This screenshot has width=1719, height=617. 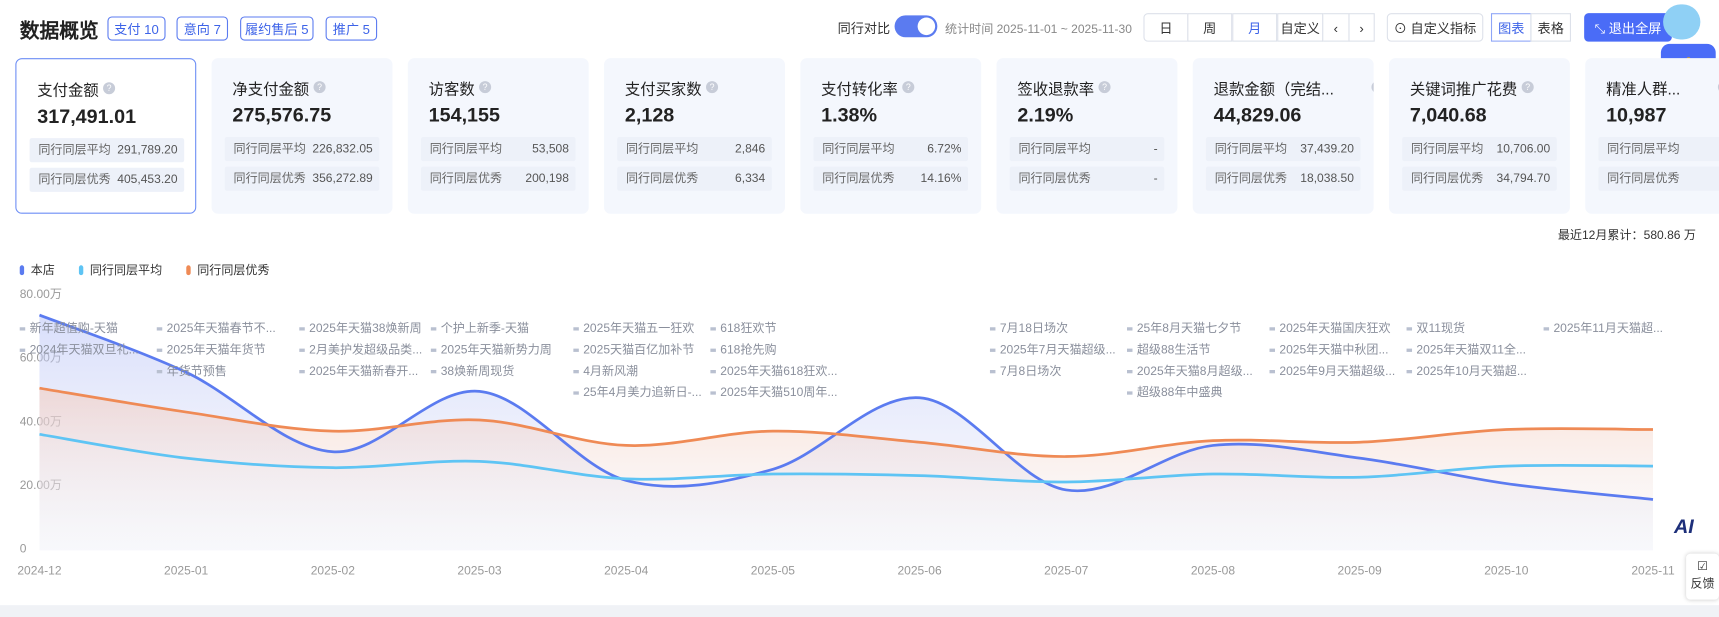 What do you see at coordinates (610, 370) in the screenshot?
I see `event-label: 4月新风潮` at bounding box center [610, 370].